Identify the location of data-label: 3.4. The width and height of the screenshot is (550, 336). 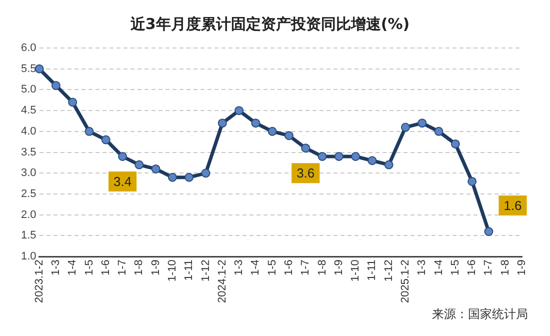
(122, 182).